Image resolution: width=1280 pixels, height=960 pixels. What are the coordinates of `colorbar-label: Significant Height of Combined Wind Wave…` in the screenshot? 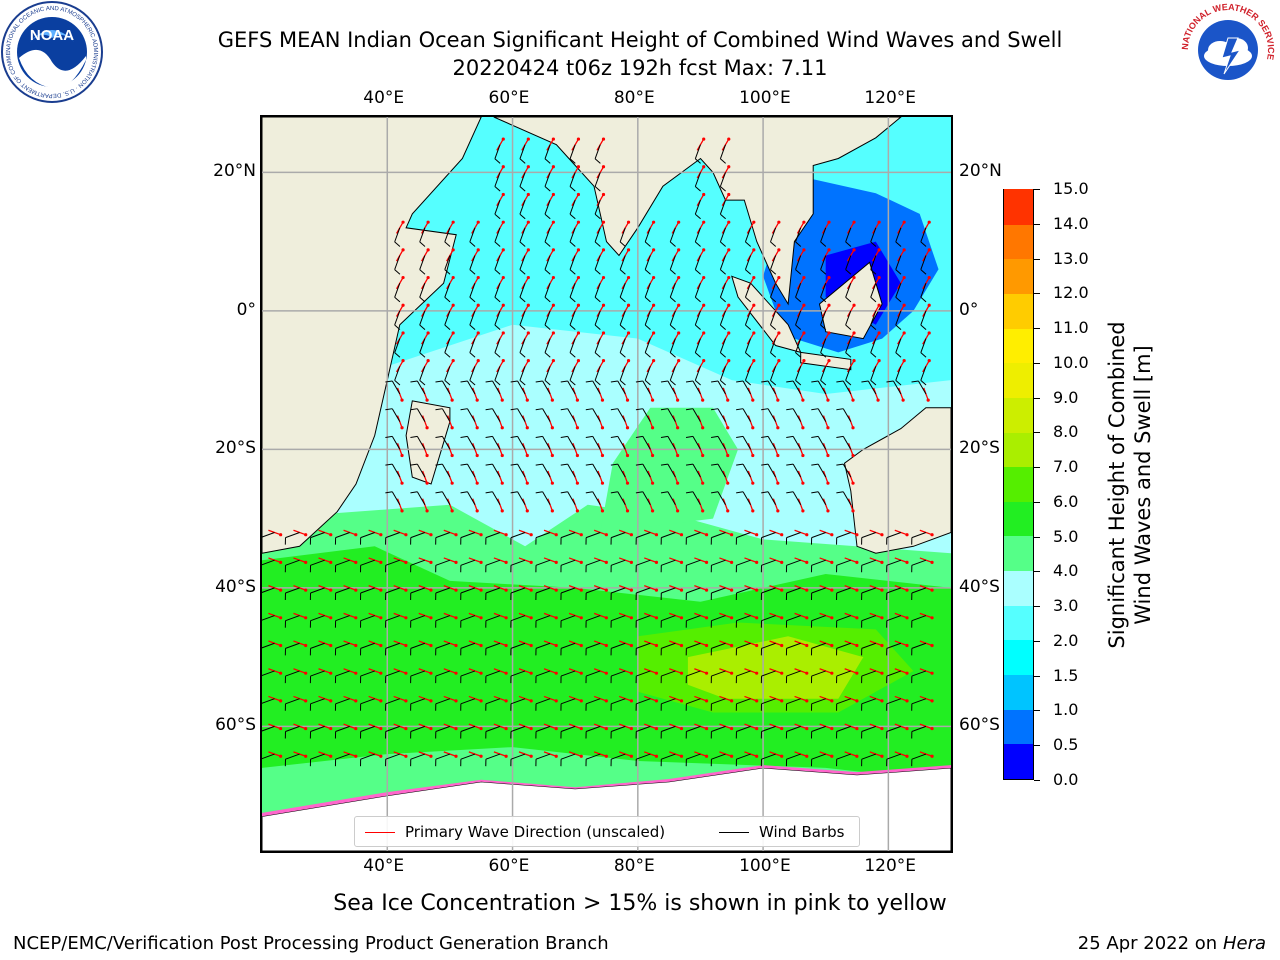 It's located at (1130, 484).